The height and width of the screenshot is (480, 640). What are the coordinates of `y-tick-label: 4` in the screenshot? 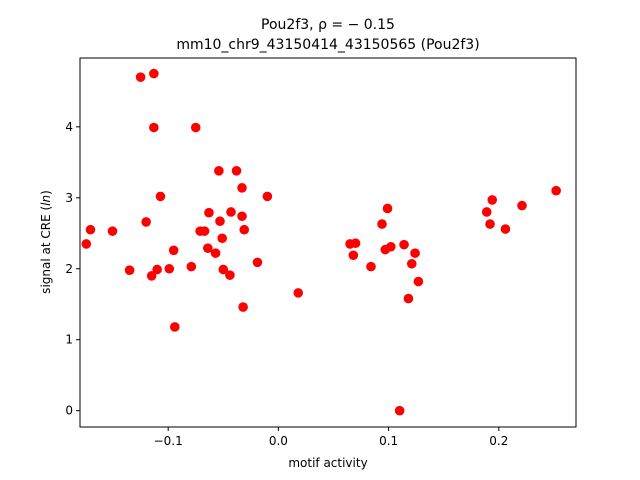 It's located at (69, 127).